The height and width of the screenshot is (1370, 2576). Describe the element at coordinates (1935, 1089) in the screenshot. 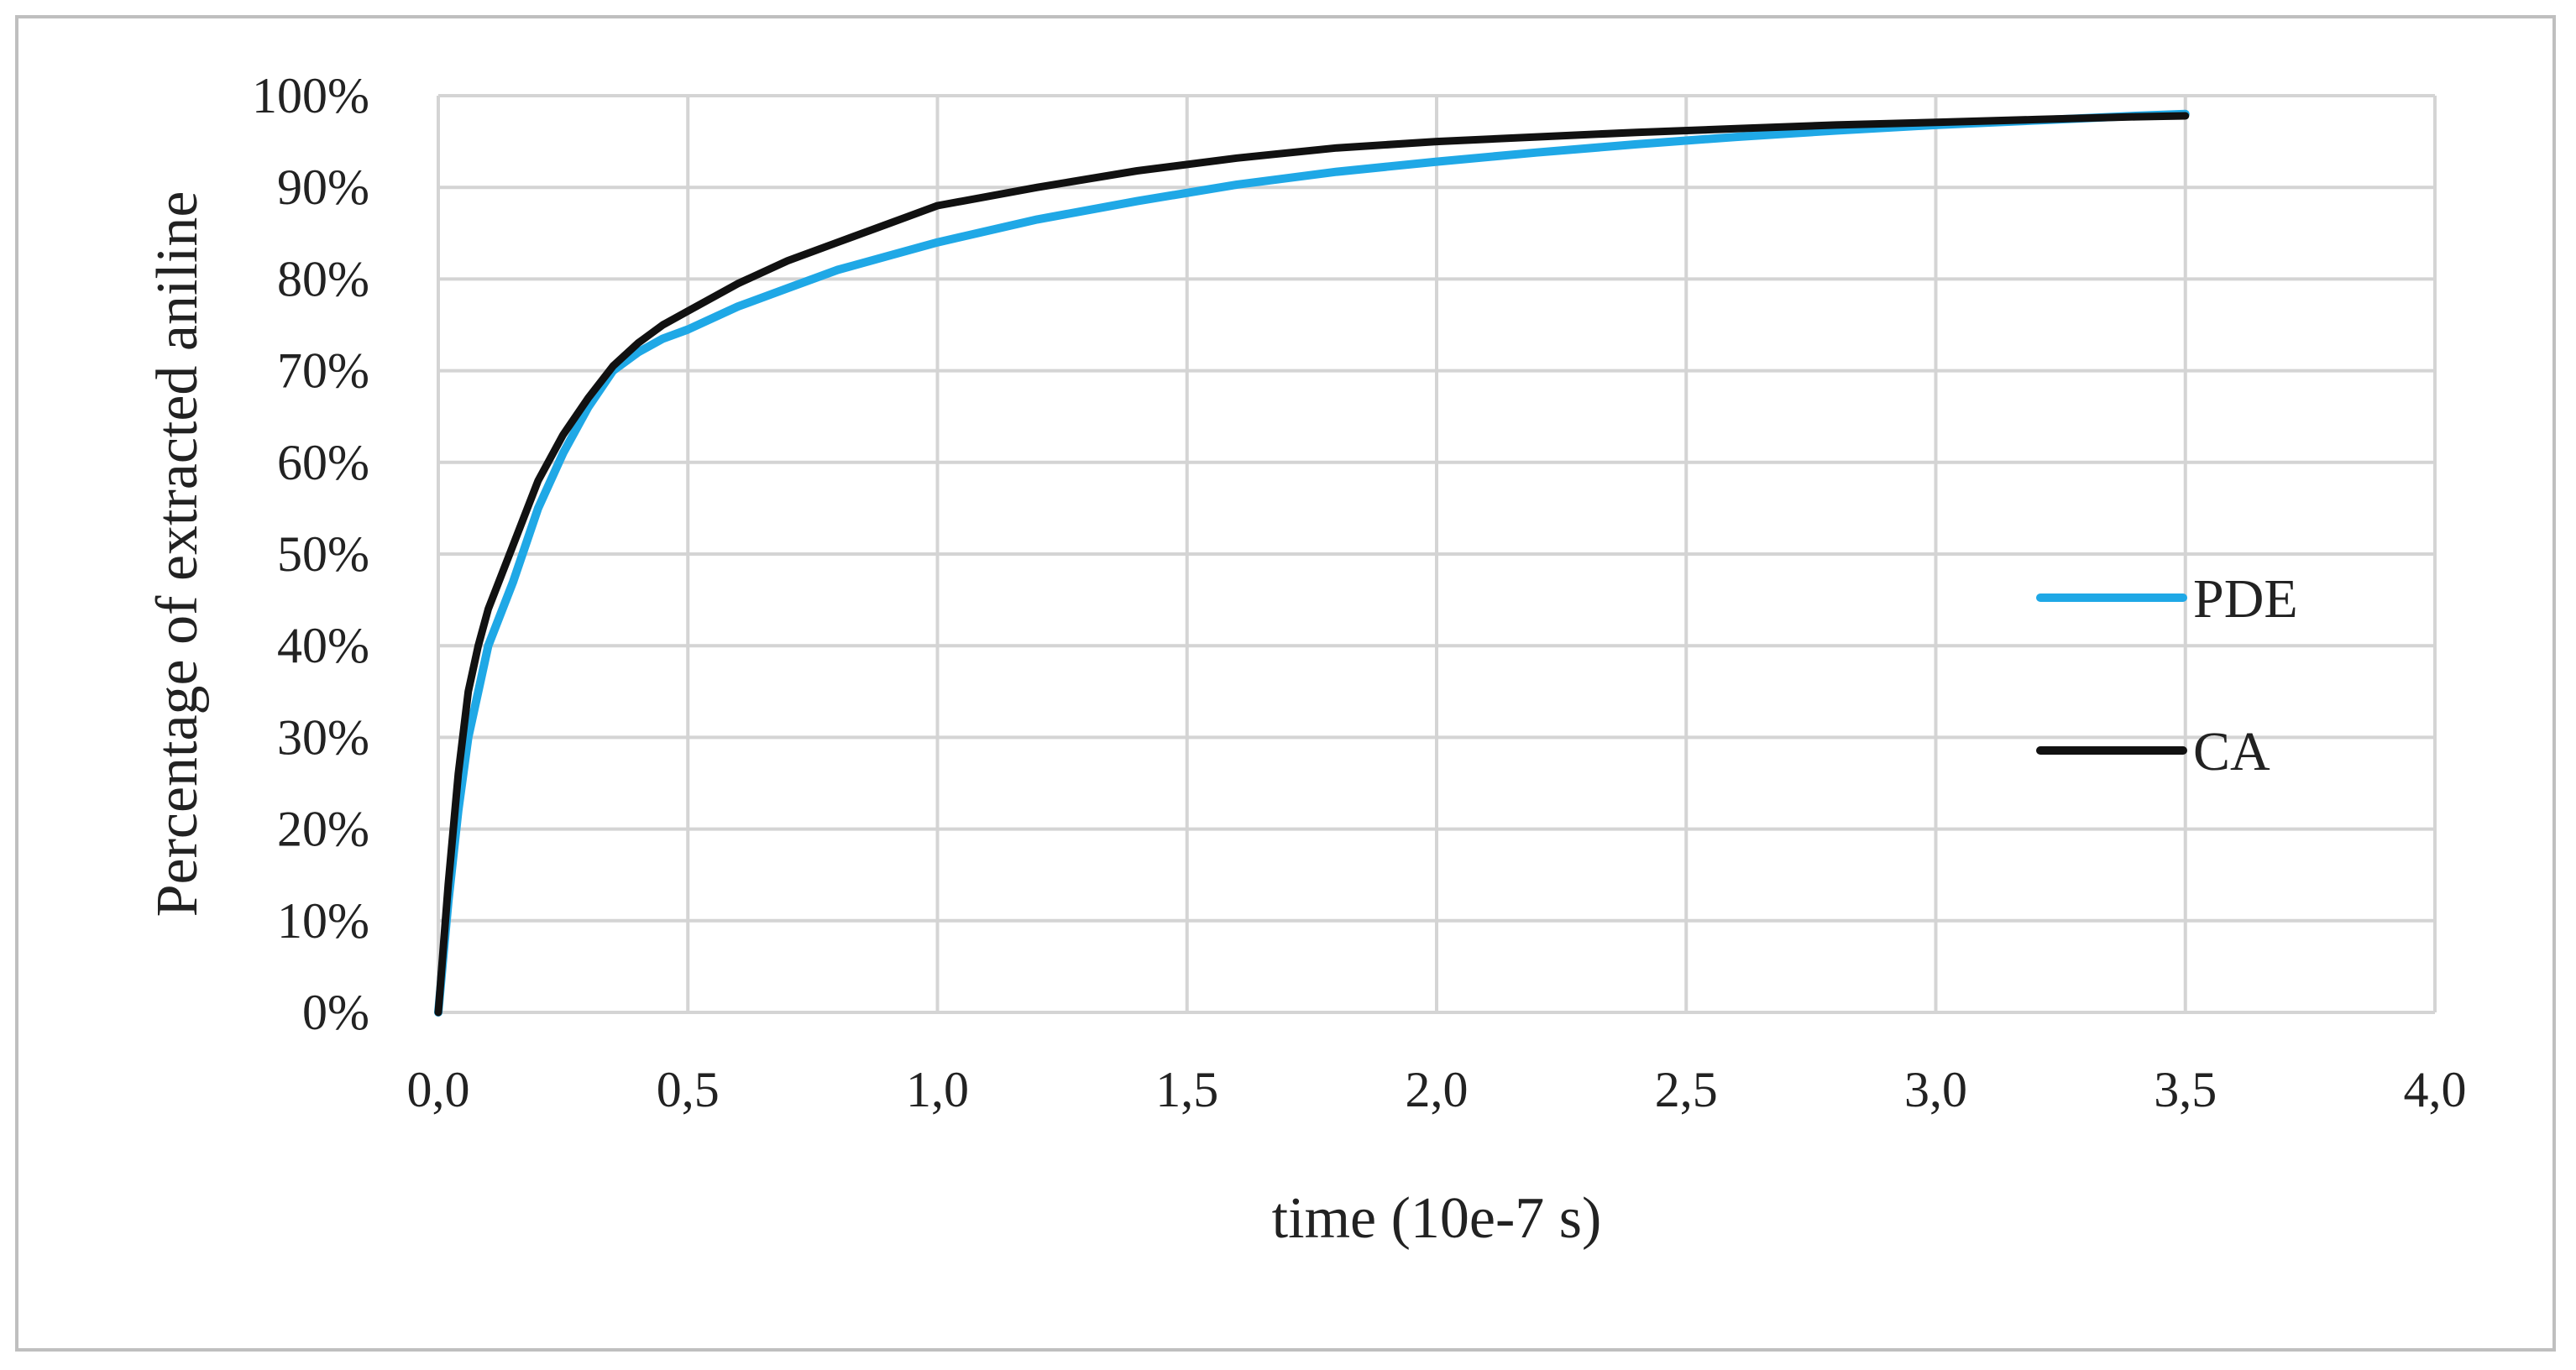

I see `x-tick-label: 3,0` at that location.